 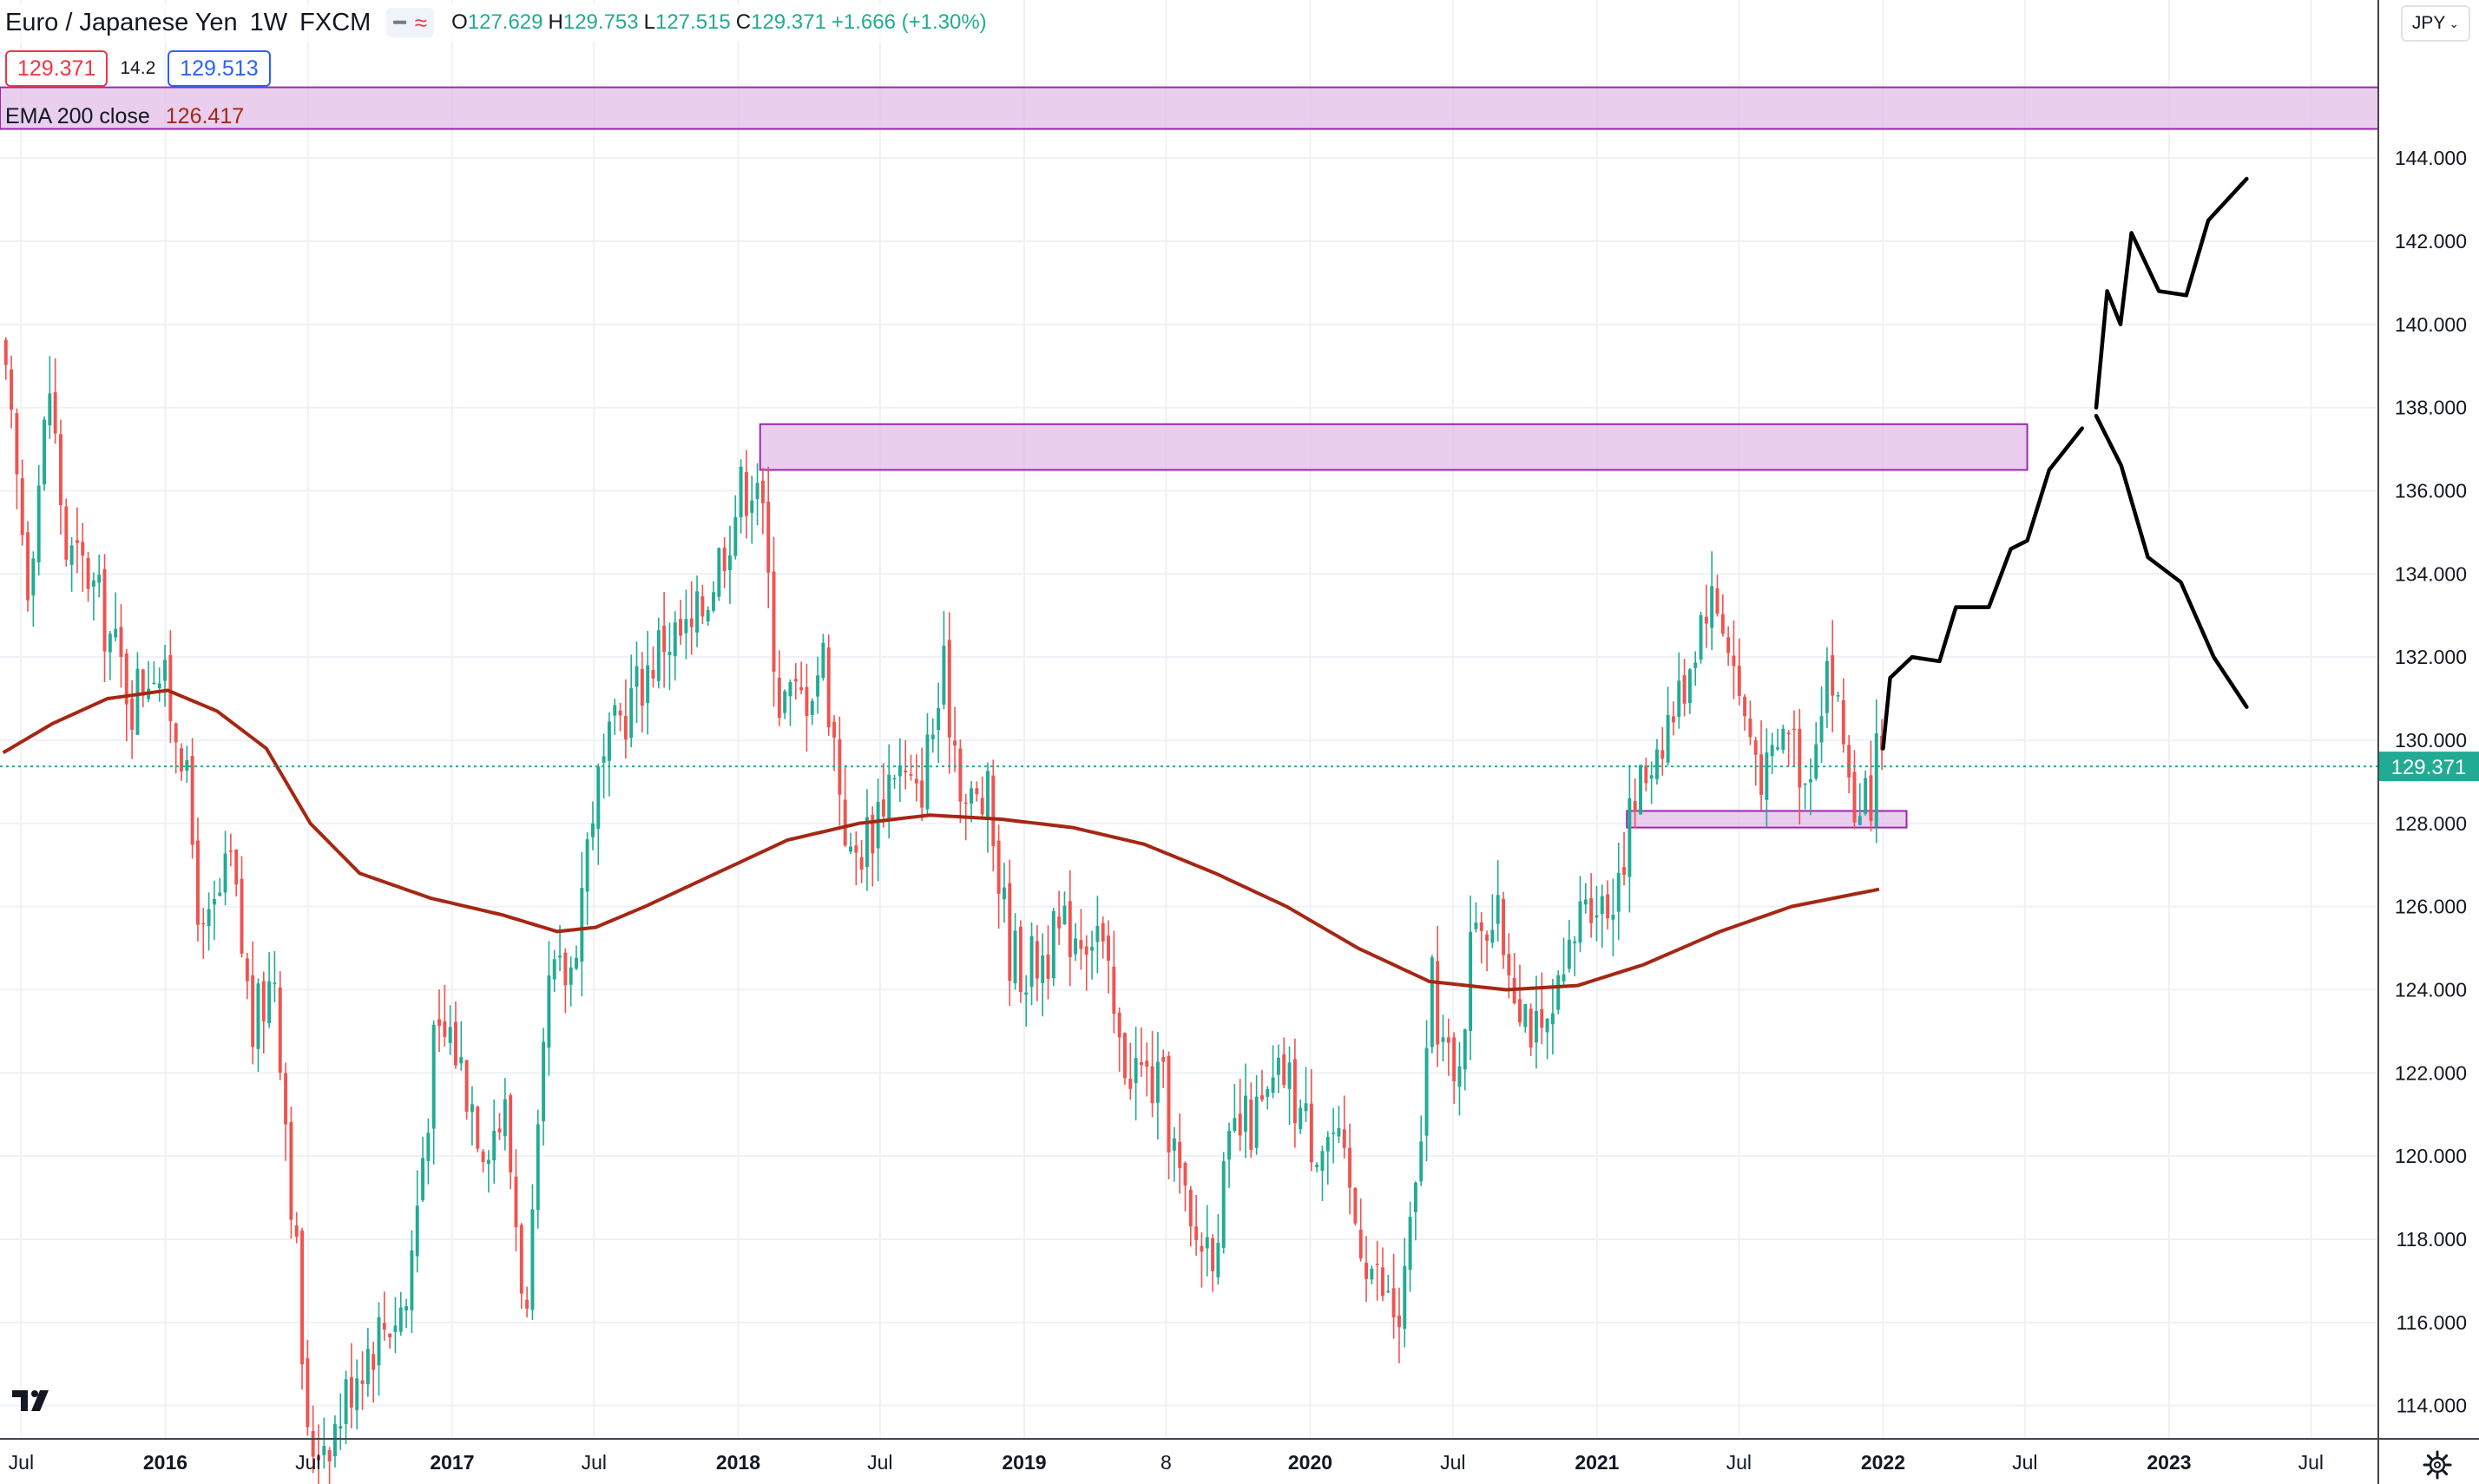 What do you see at coordinates (410, 23) in the screenshot?
I see `legend-toggle-button: ━ ≈` at bounding box center [410, 23].